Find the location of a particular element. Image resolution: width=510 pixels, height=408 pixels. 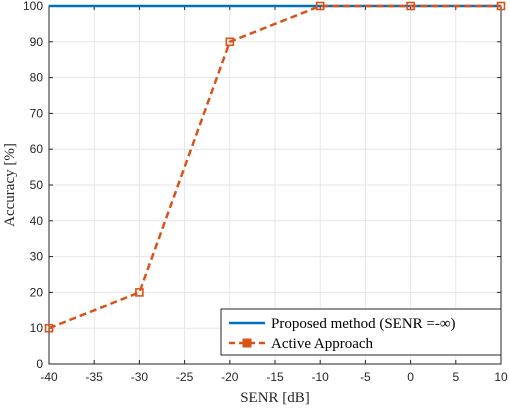

y-tick-label: 90 is located at coordinates (37, 42).